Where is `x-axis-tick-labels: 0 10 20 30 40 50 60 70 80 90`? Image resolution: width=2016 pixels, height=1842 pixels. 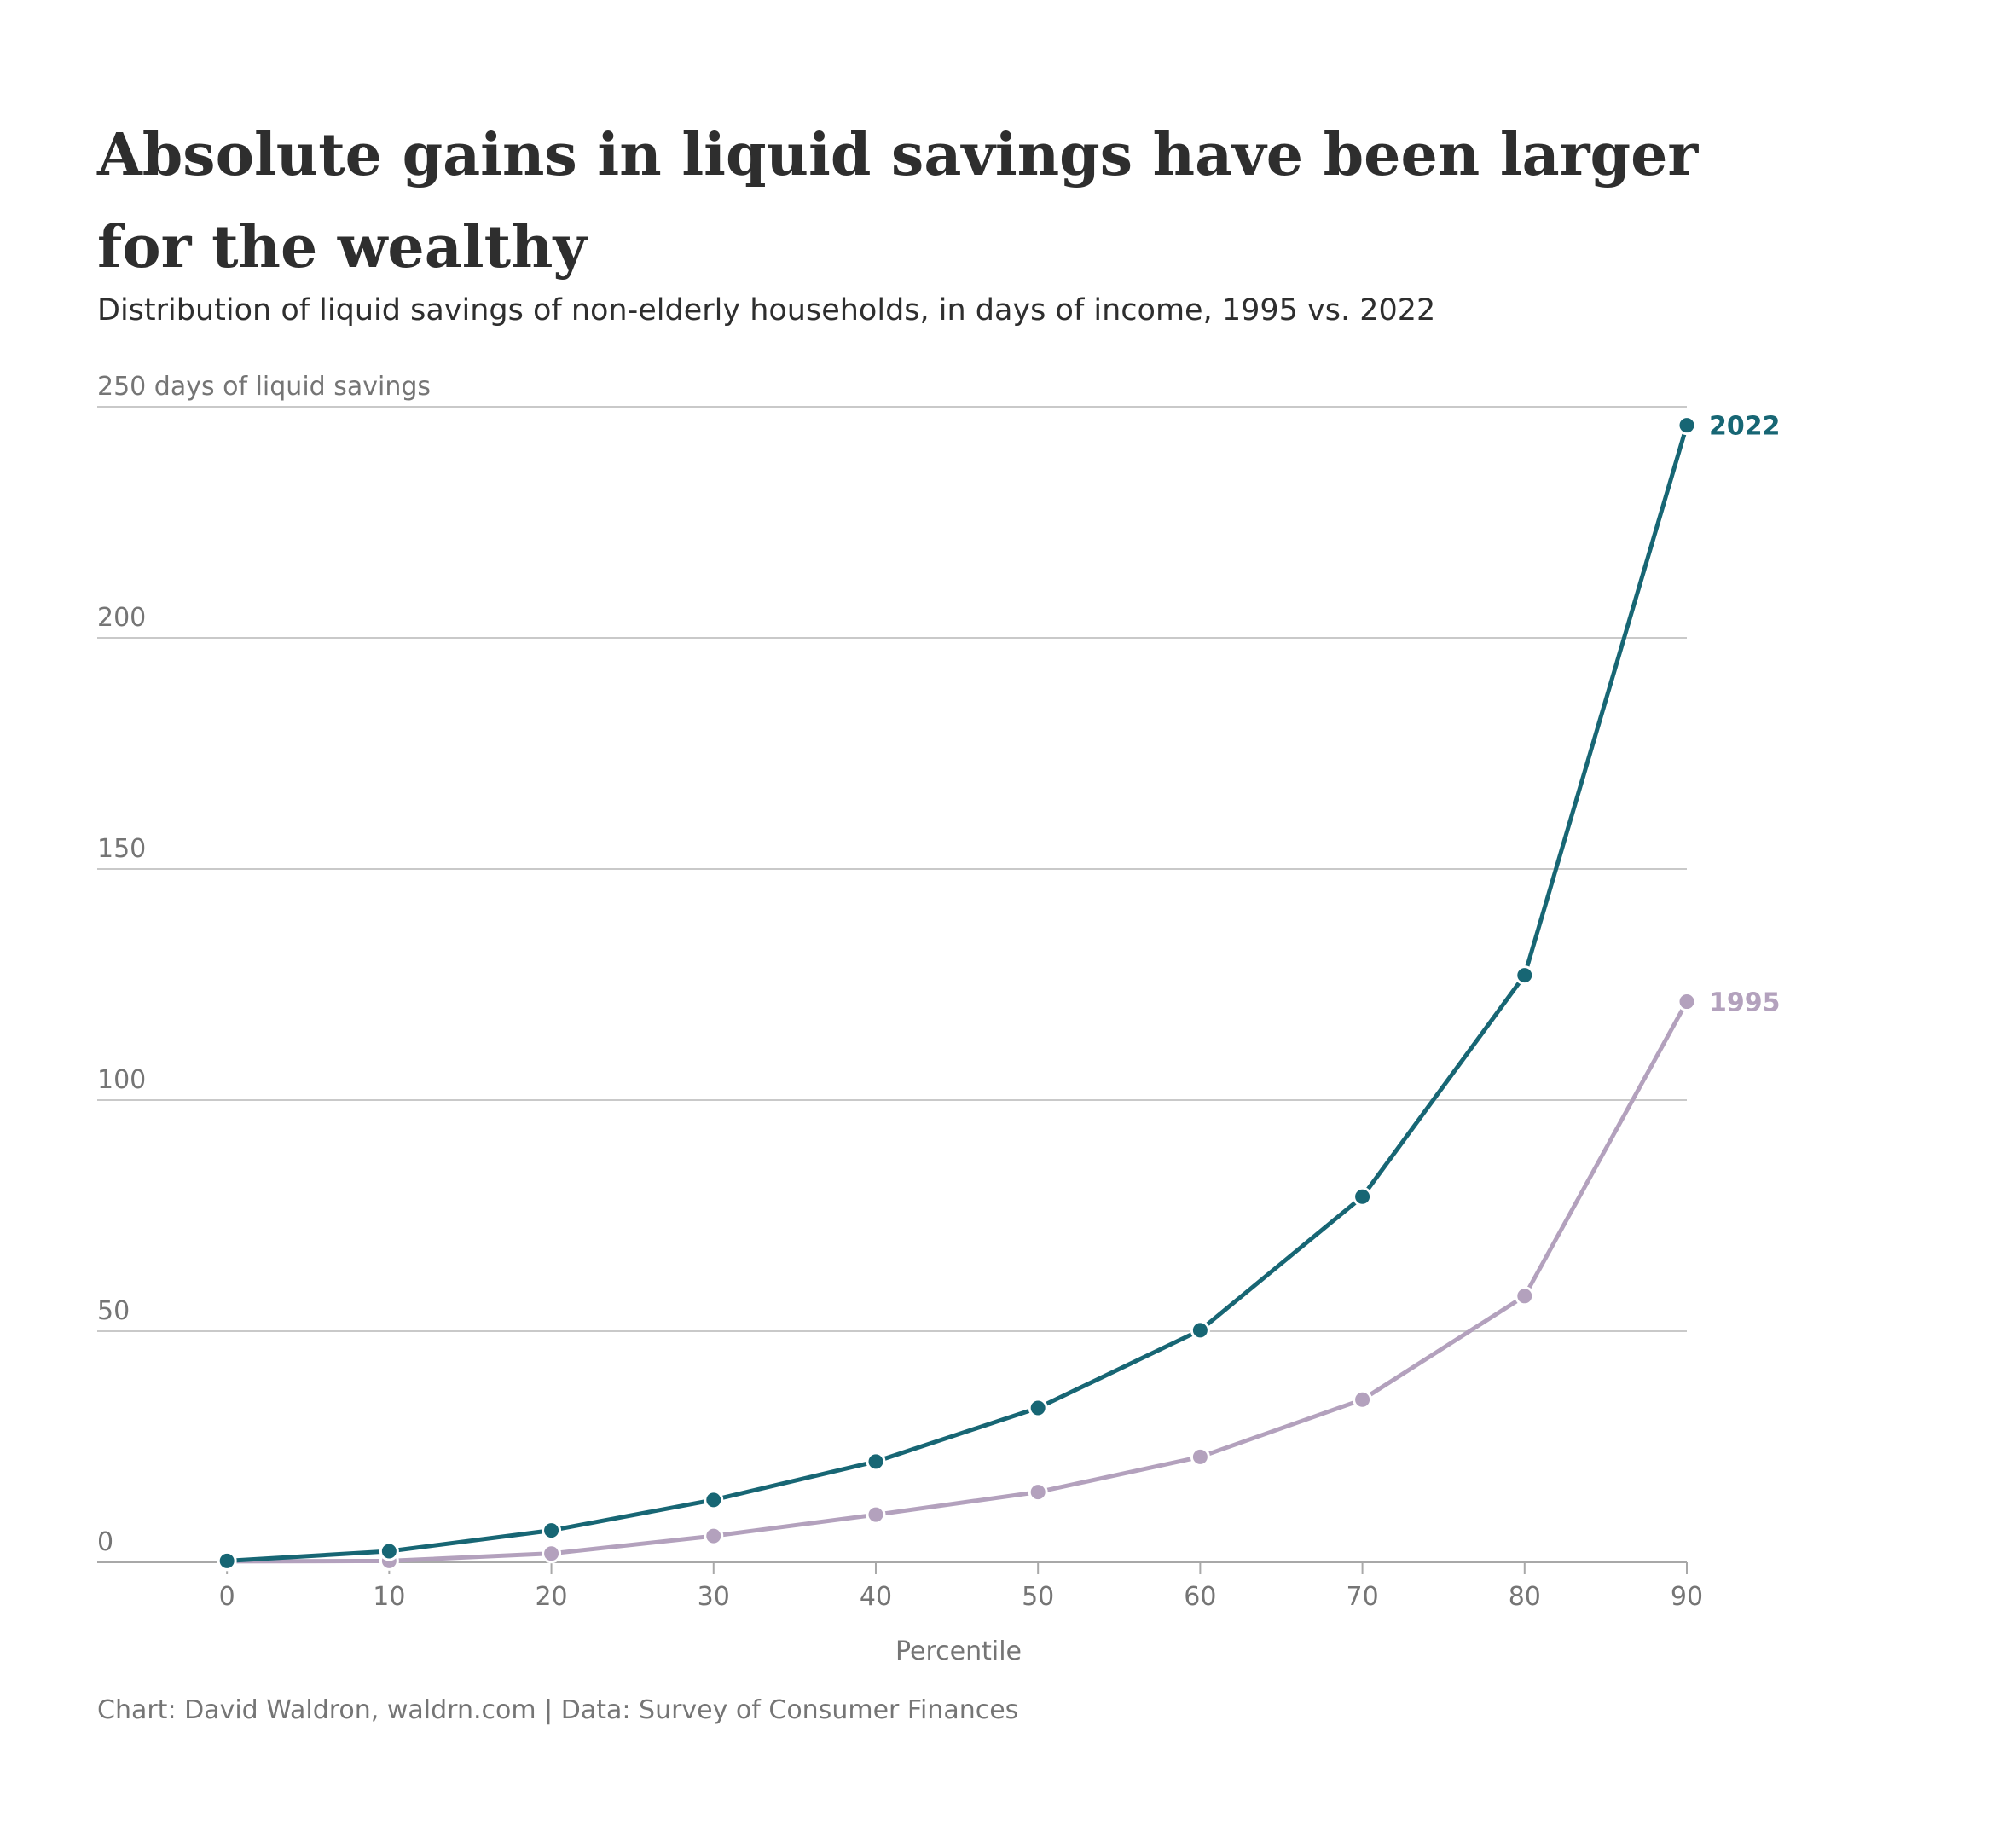
x-axis-tick-labels: 0 10 20 30 40 50 60 70 80 90 is located at coordinates (961, 1587).